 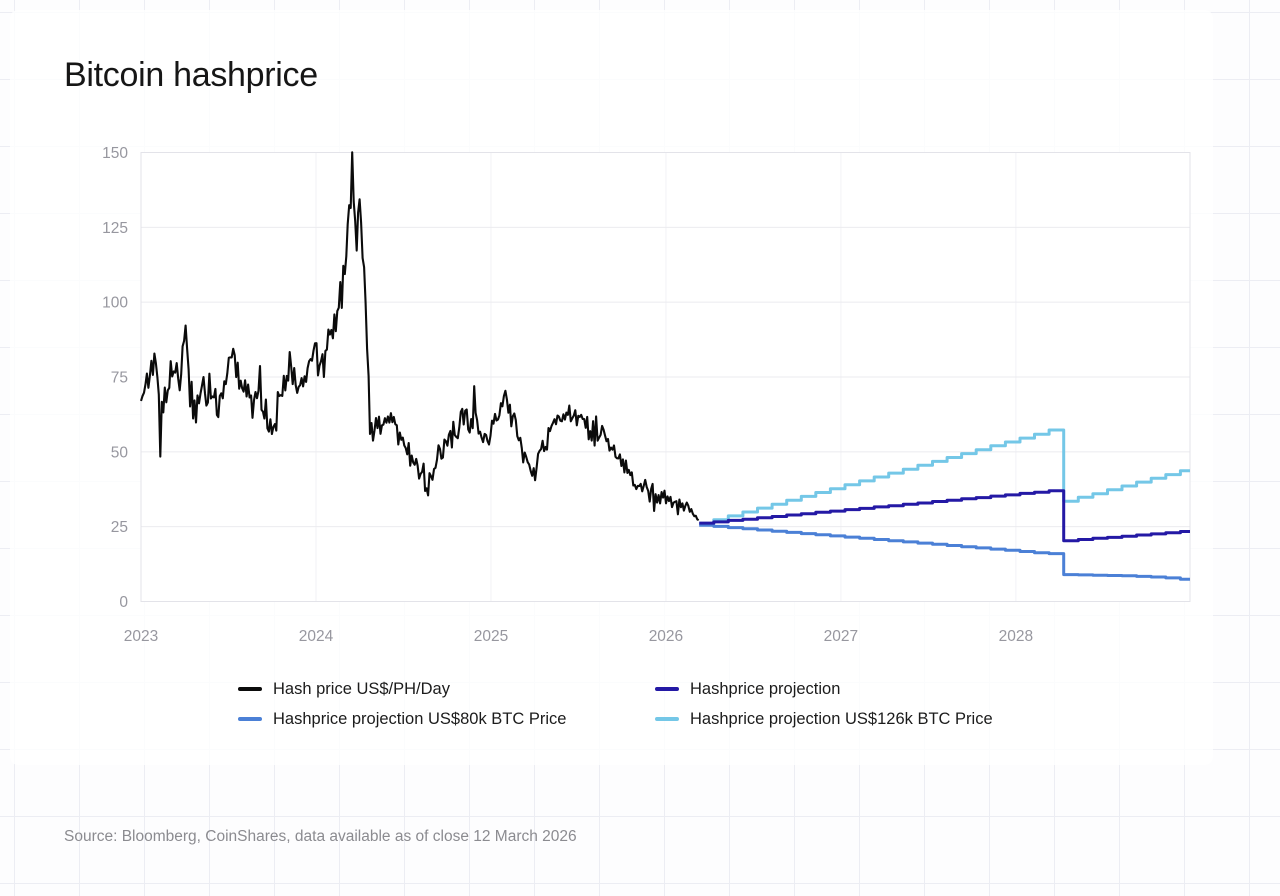 I want to click on y-axis-tick-label: 25, so click(x=119, y=527).